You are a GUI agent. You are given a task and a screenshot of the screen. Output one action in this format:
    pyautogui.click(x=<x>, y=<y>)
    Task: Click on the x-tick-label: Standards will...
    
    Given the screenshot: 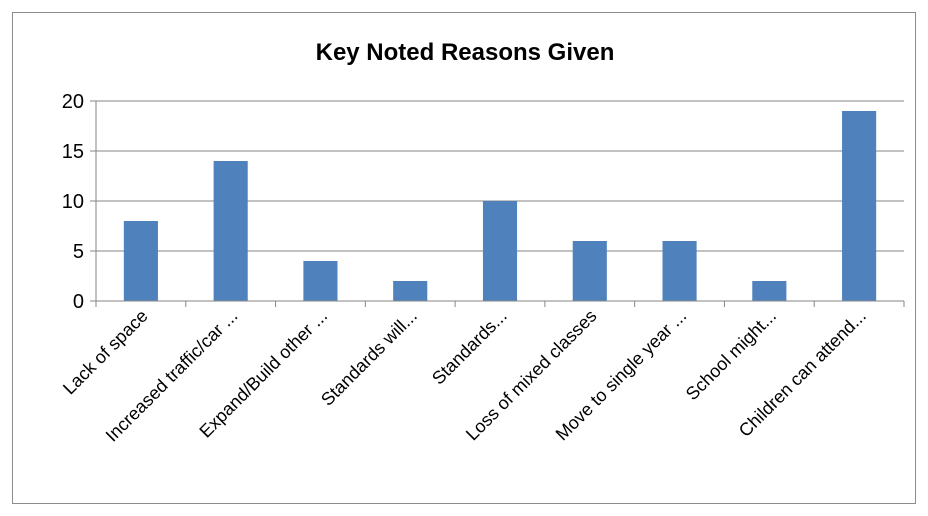 What is the action you would take?
    pyautogui.click(x=369, y=358)
    